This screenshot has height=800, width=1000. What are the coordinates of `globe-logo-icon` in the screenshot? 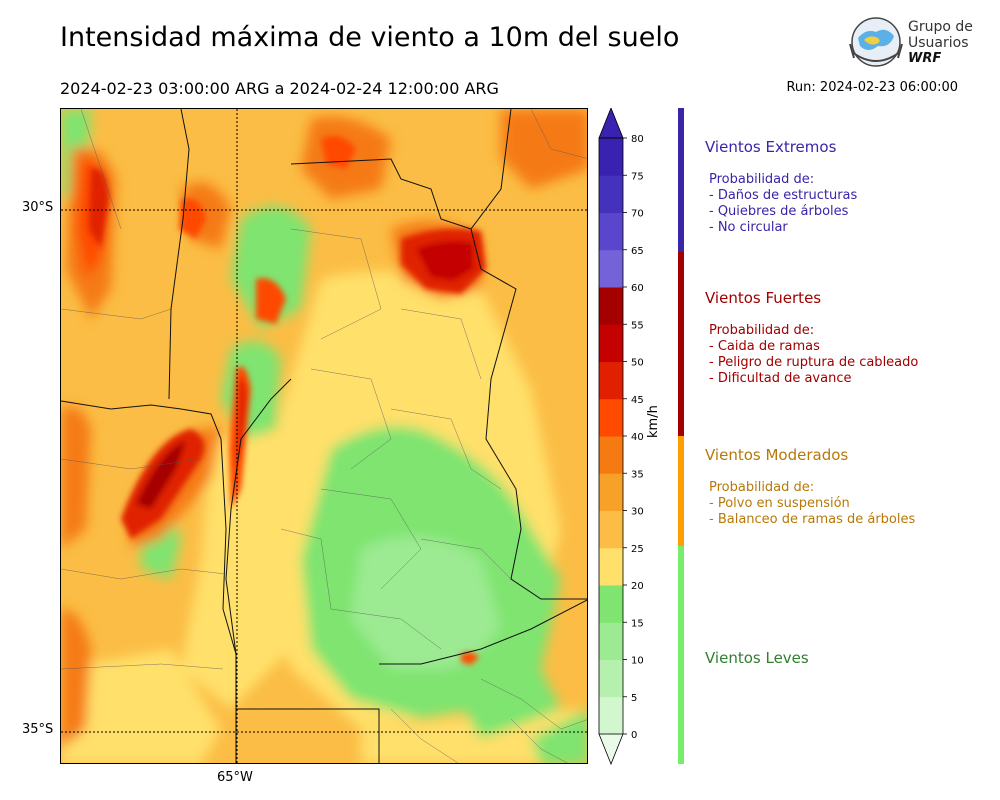 It's located at (876, 42).